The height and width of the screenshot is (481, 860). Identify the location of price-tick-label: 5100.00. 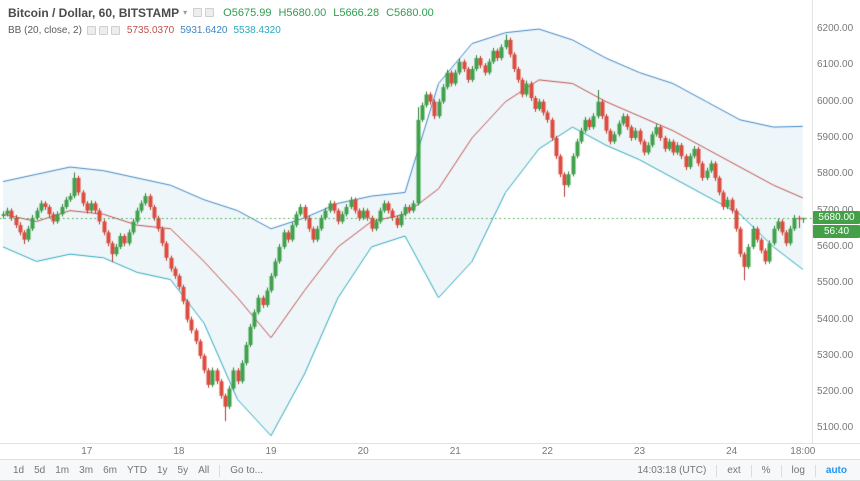
(835, 428).